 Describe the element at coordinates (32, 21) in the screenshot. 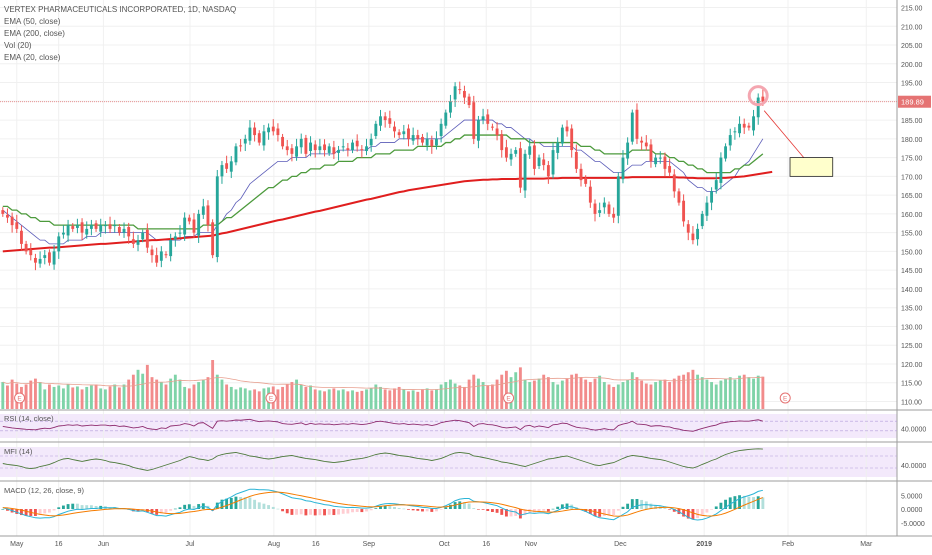

I see `study-ema50-label: EMA (50, close)` at that location.